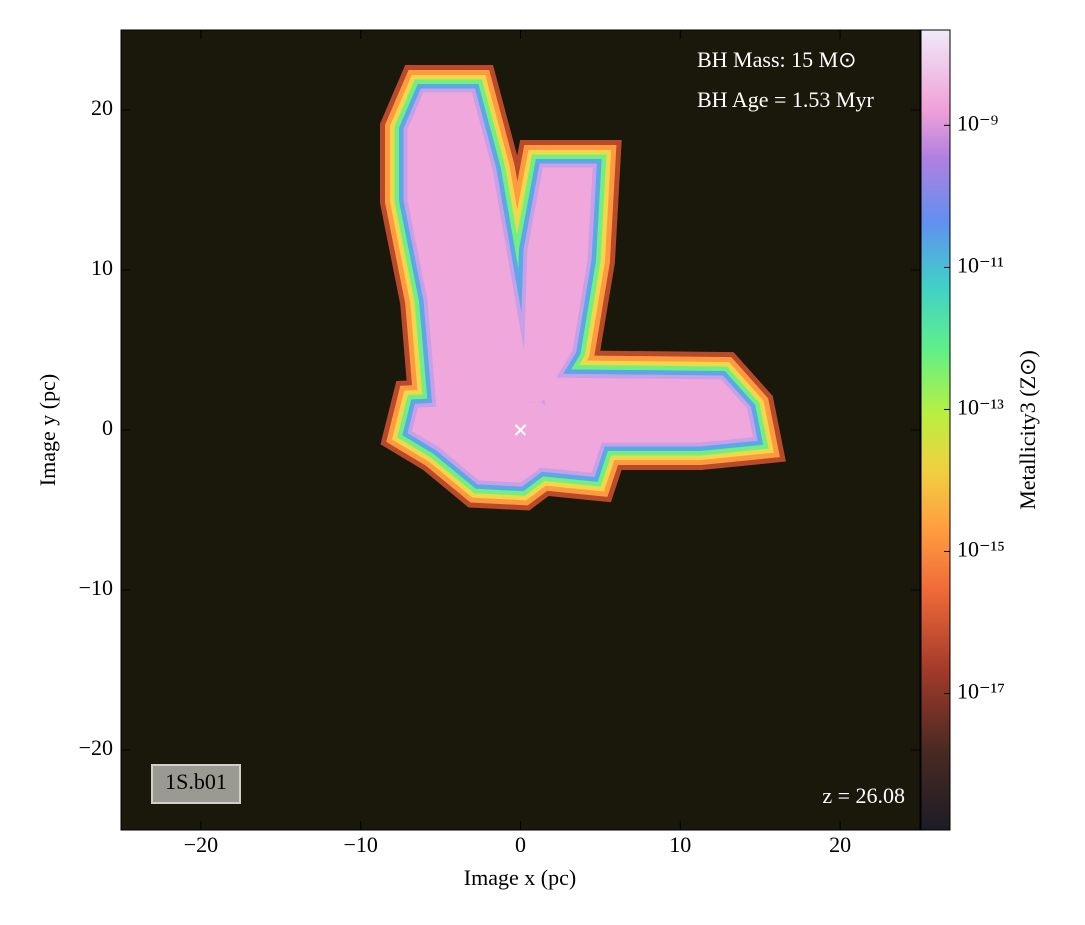 The width and height of the screenshot is (1085, 925). I want to click on x-axis-label: Image x (pc), so click(520, 877).